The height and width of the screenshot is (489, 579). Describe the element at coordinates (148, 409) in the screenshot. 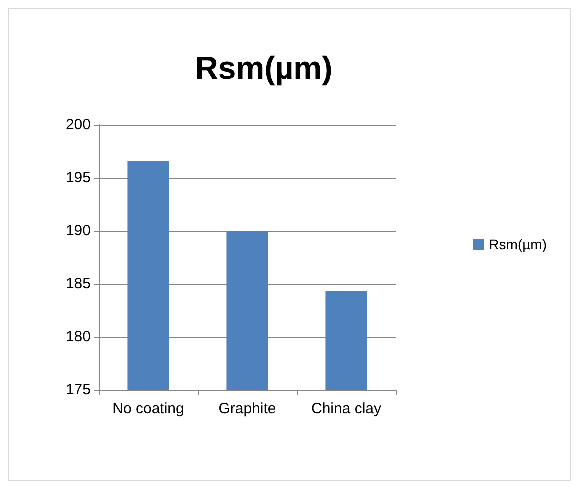

I see `x-tick-label: No coating` at that location.